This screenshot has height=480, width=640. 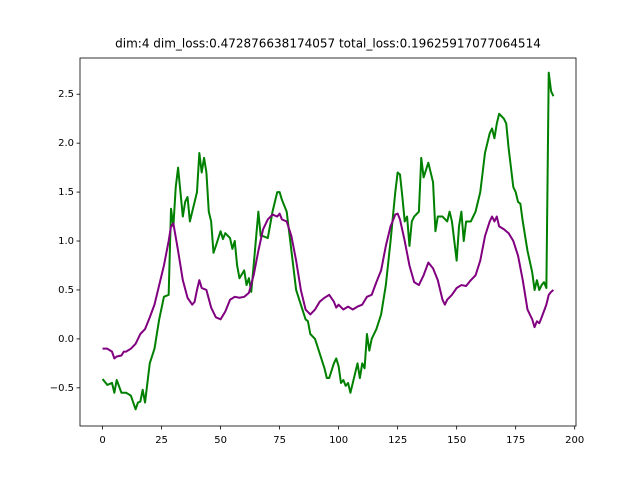 I want to click on x-tick-label: 100, so click(x=338, y=440).